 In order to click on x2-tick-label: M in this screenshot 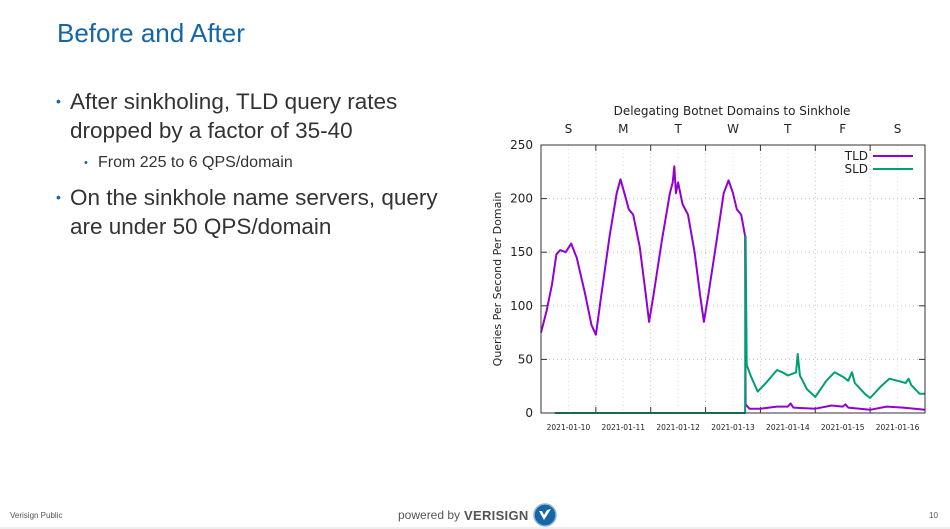, I will do `click(623, 129)`.